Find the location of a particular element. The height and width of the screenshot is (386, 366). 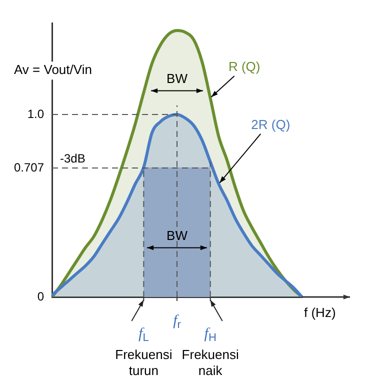

y-tick-label: 1.0 is located at coordinates (35, 113).